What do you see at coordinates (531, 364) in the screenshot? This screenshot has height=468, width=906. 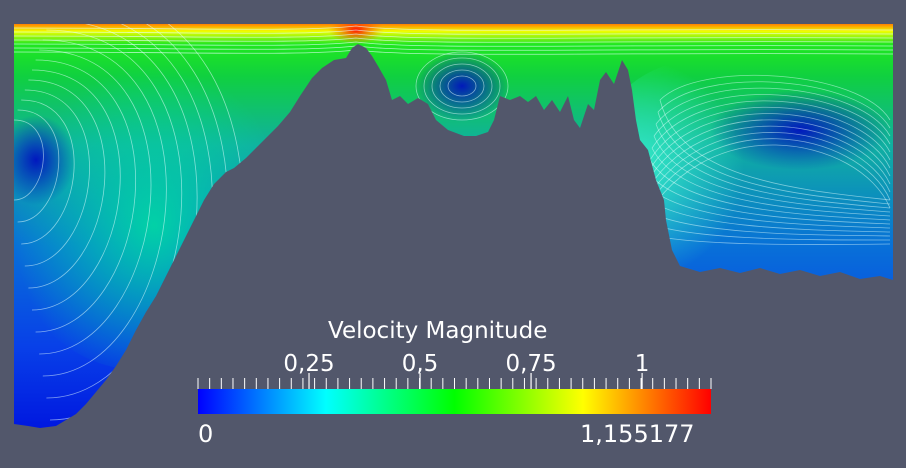 I see `scalar-bar-tick-label: 0,75` at bounding box center [531, 364].